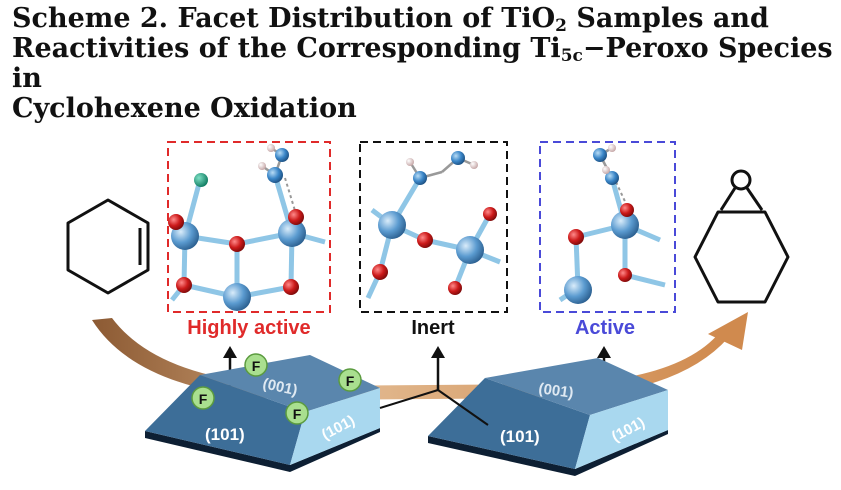 The image size is (841, 490). Describe the element at coordinates (225, 434) in the screenshot. I see `facet-label-left-front: (101)` at that location.